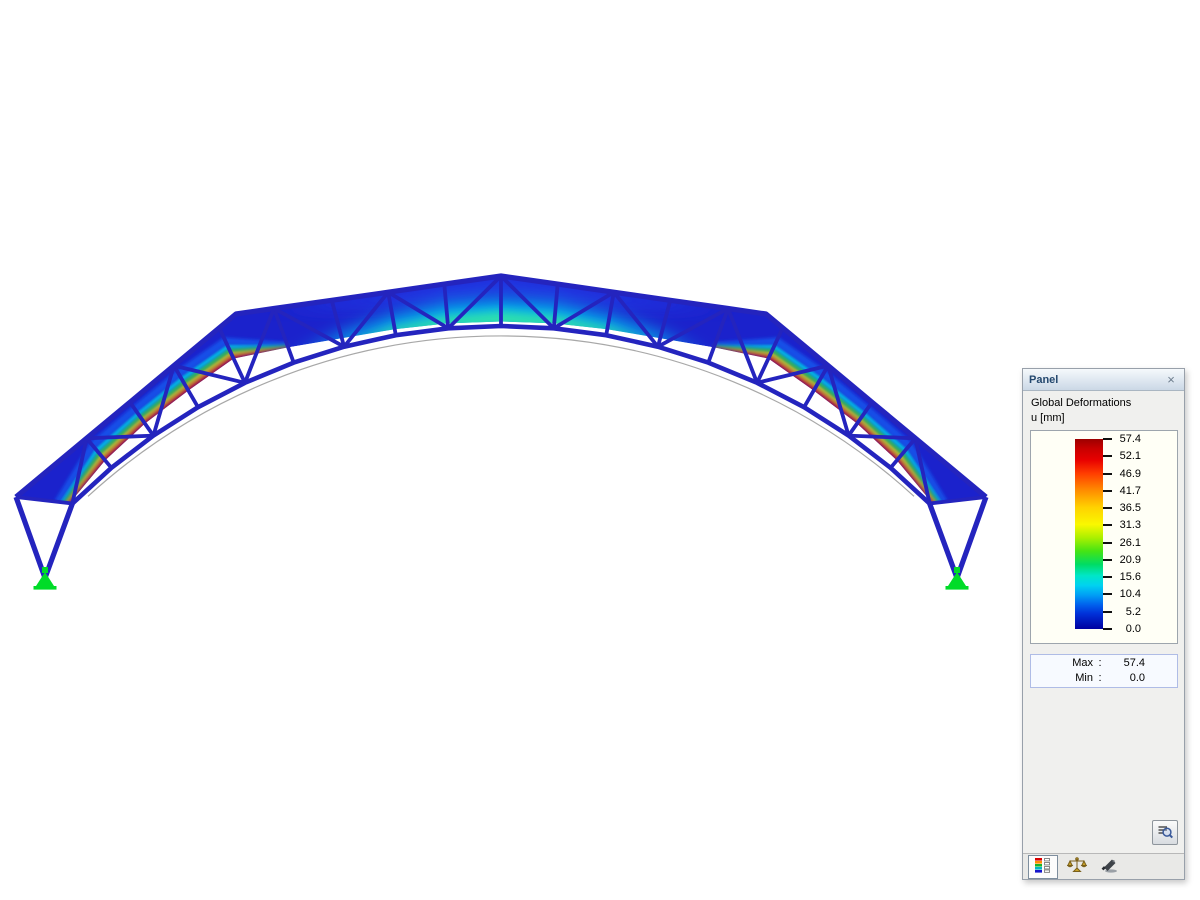 This screenshot has width=1200, height=900. What do you see at coordinates (501, 537) in the screenshot?
I see `support-legs` at bounding box center [501, 537].